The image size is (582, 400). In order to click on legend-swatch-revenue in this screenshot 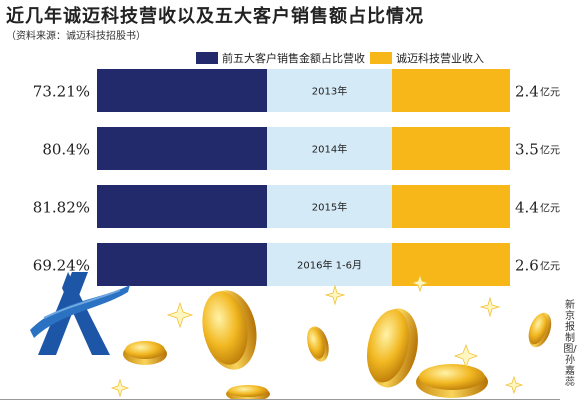, I will do `click(381, 58)`.